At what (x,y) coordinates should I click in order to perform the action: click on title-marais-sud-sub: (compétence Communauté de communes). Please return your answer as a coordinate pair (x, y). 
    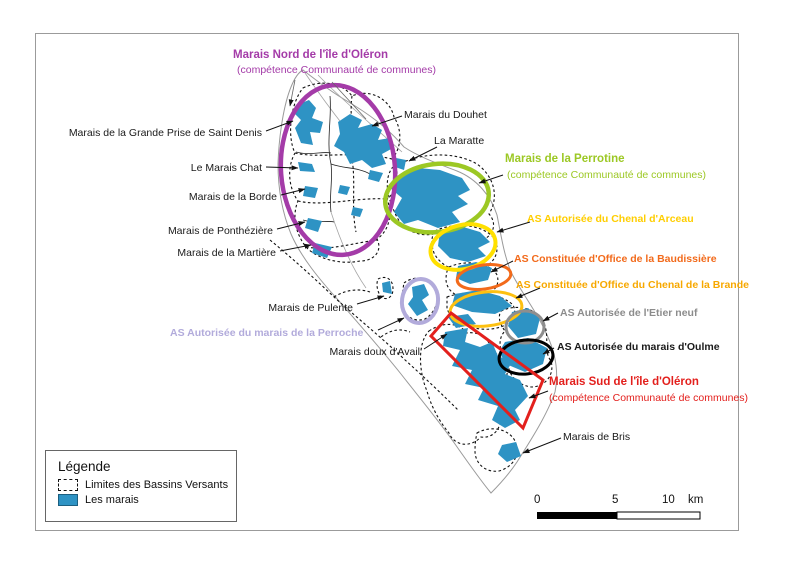
    Looking at the image, I should click on (649, 398).